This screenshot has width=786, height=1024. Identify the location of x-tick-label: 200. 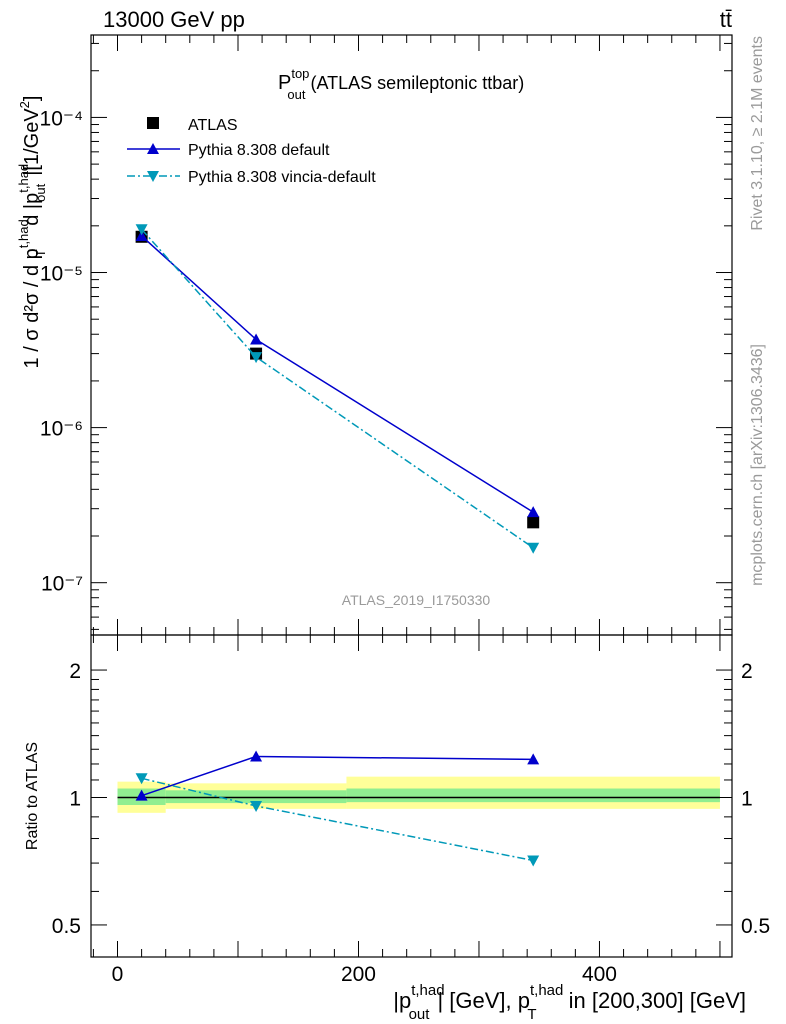
(358, 974).